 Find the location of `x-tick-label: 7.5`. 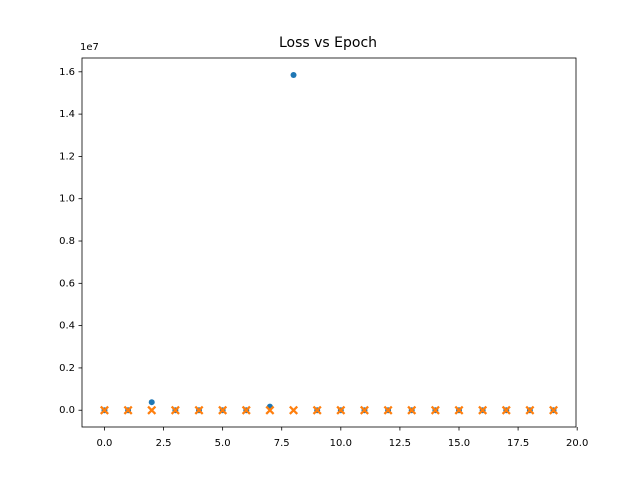

x-tick-label: 7.5 is located at coordinates (282, 443).